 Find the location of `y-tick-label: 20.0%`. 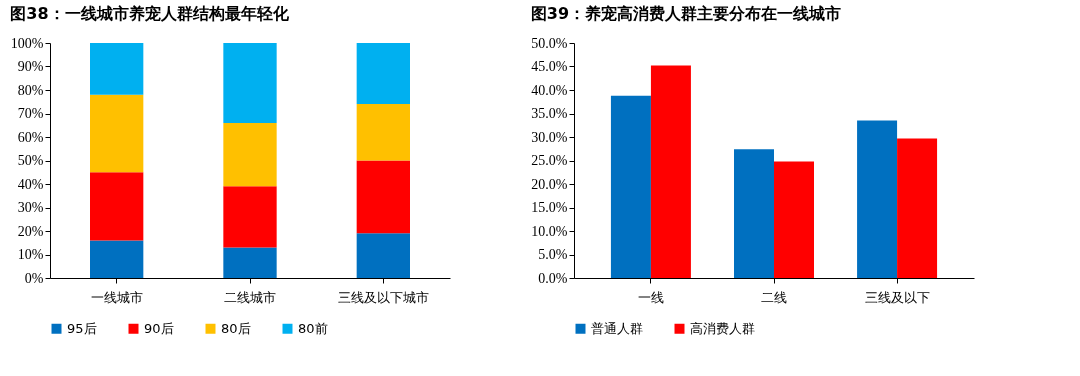

y-tick-label: 20.0% is located at coordinates (549, 184).